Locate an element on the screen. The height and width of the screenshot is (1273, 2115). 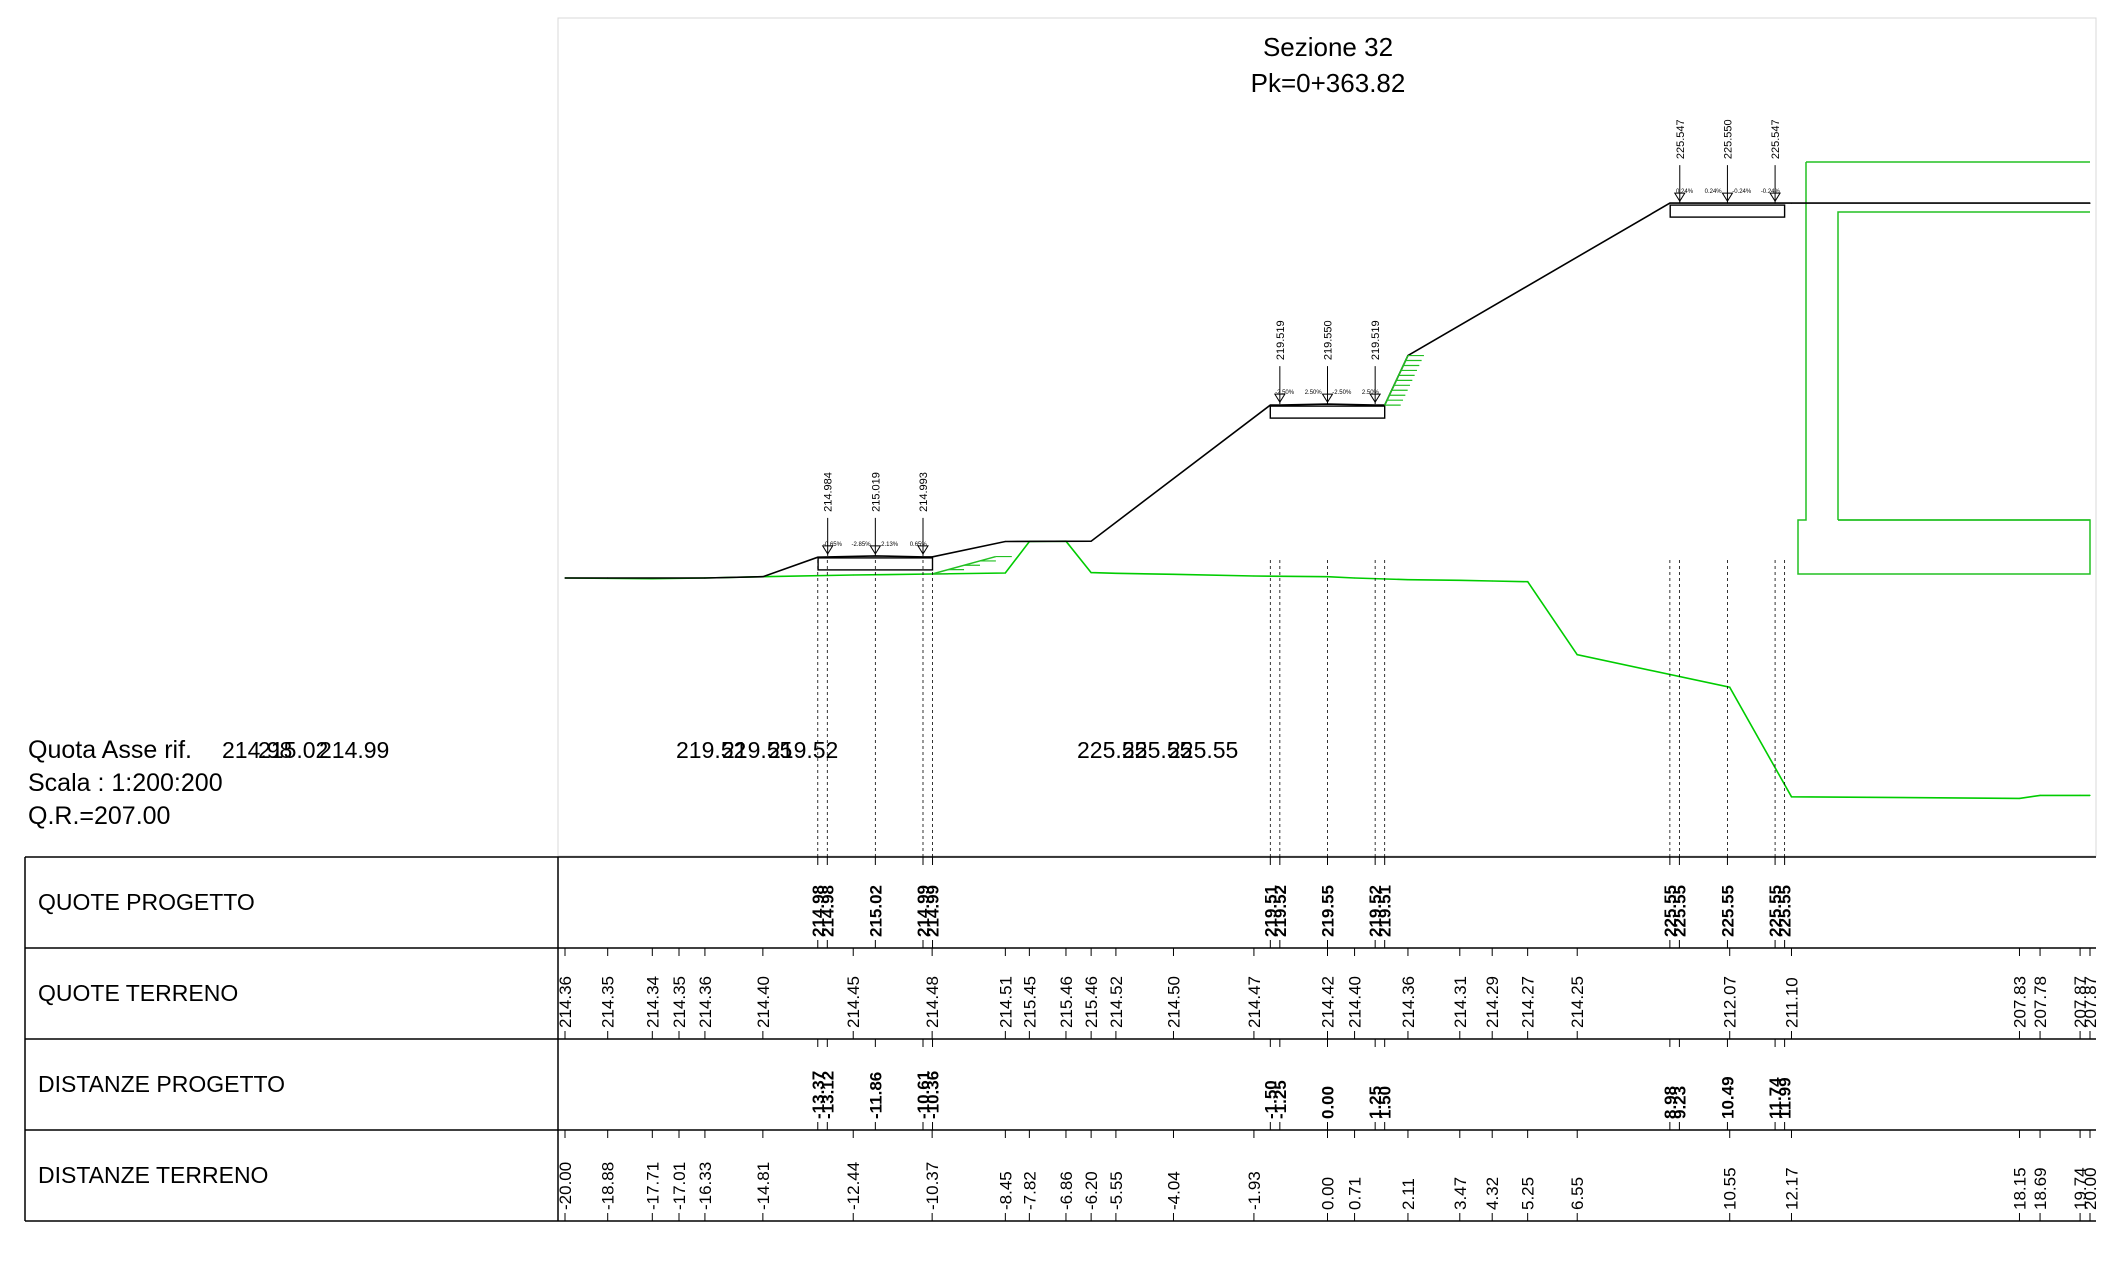
table-value-distanze_progetto: 8.98 is located at coordinates (1670, 1102).